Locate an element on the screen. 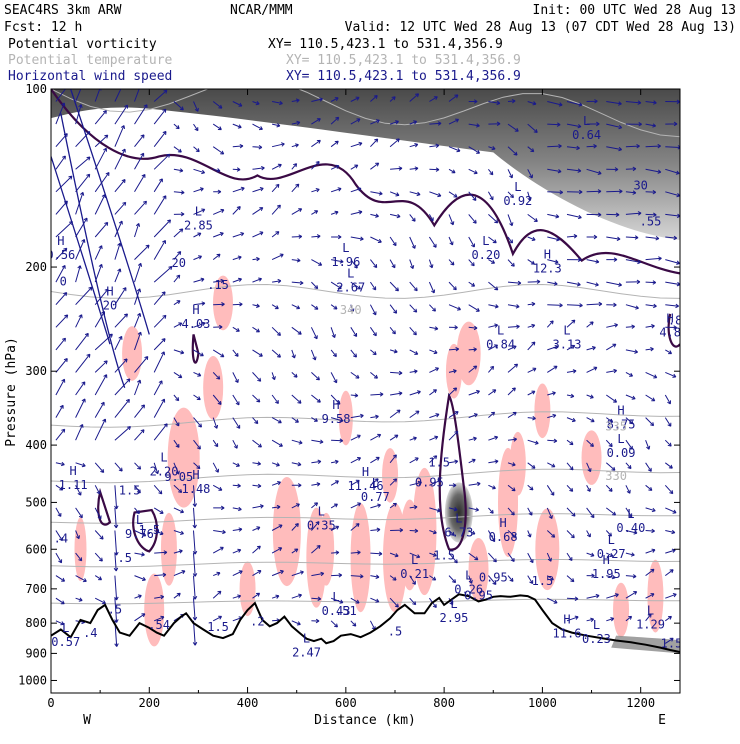 The width and height of the screenshot is (740, 744). contour-value-label: 1.5 is located at coordinates (218, 627).